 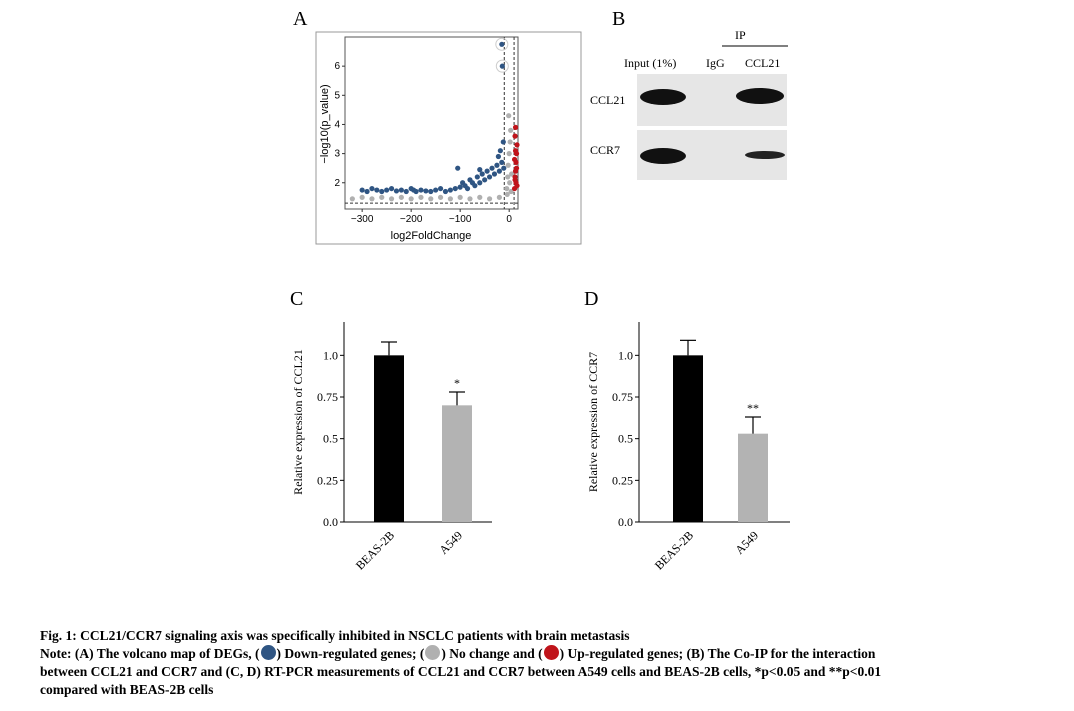 What do you see at coordinates (325, 123) in the screenshot?
I see `volcano-y-axis-title: −log10(p_value)` at bounding box center [325, 123].